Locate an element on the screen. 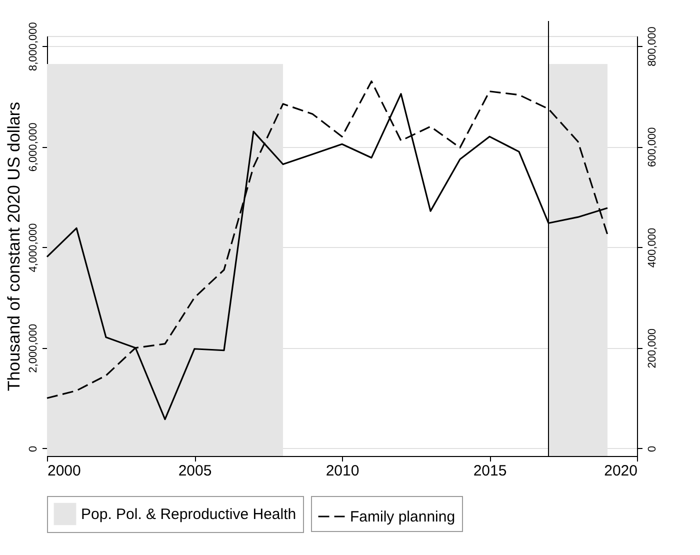 This screenshot has height=555, width=700. y2-tick-label: 800,000 is located at coordinates (652, 46).